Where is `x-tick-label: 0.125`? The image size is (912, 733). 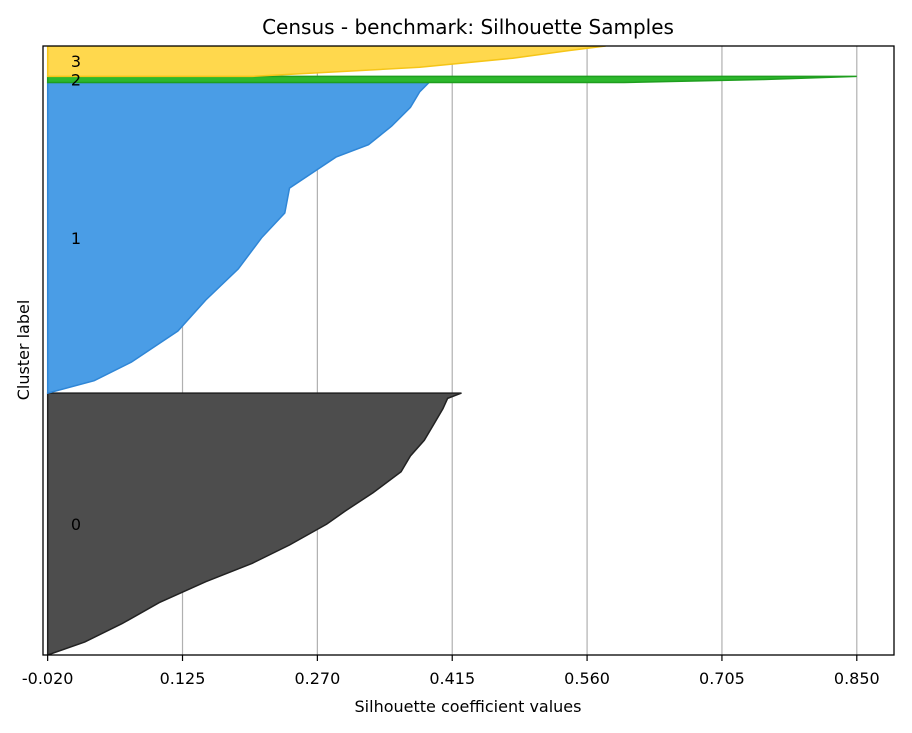
x-tick-label: 0.125 is located at coordinates (183, 678).